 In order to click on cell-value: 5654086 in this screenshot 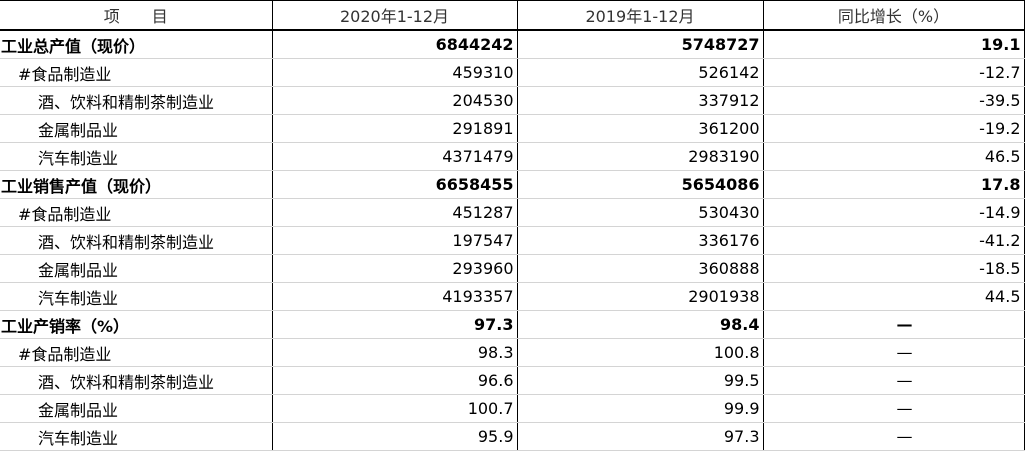, I will do `click(640, 184)`.